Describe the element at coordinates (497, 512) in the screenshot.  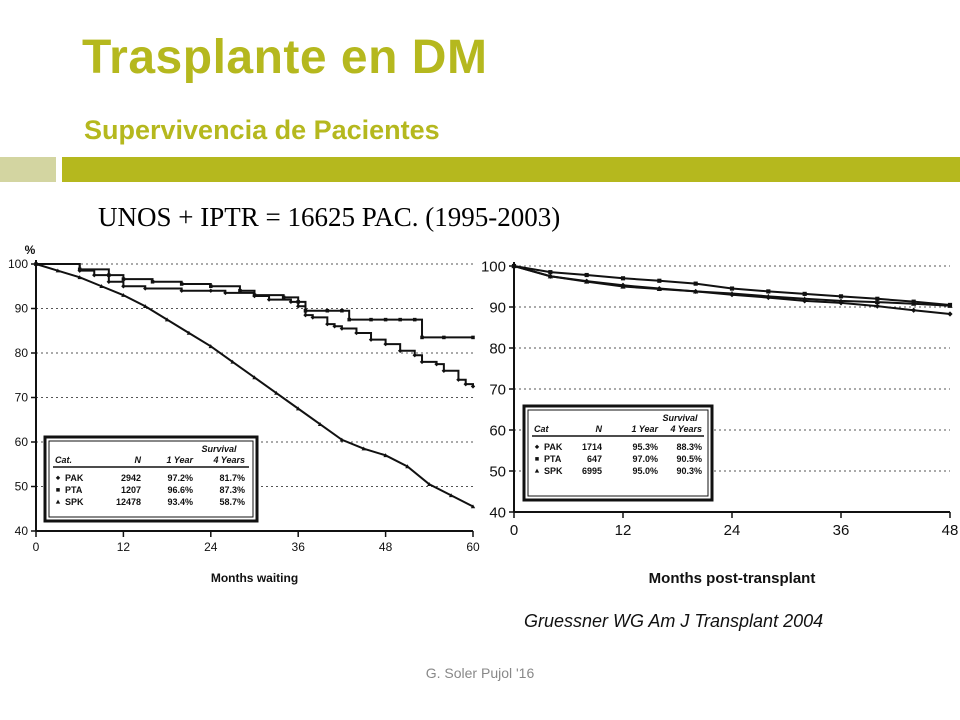
I see `y-tick-label: 40` at that location.